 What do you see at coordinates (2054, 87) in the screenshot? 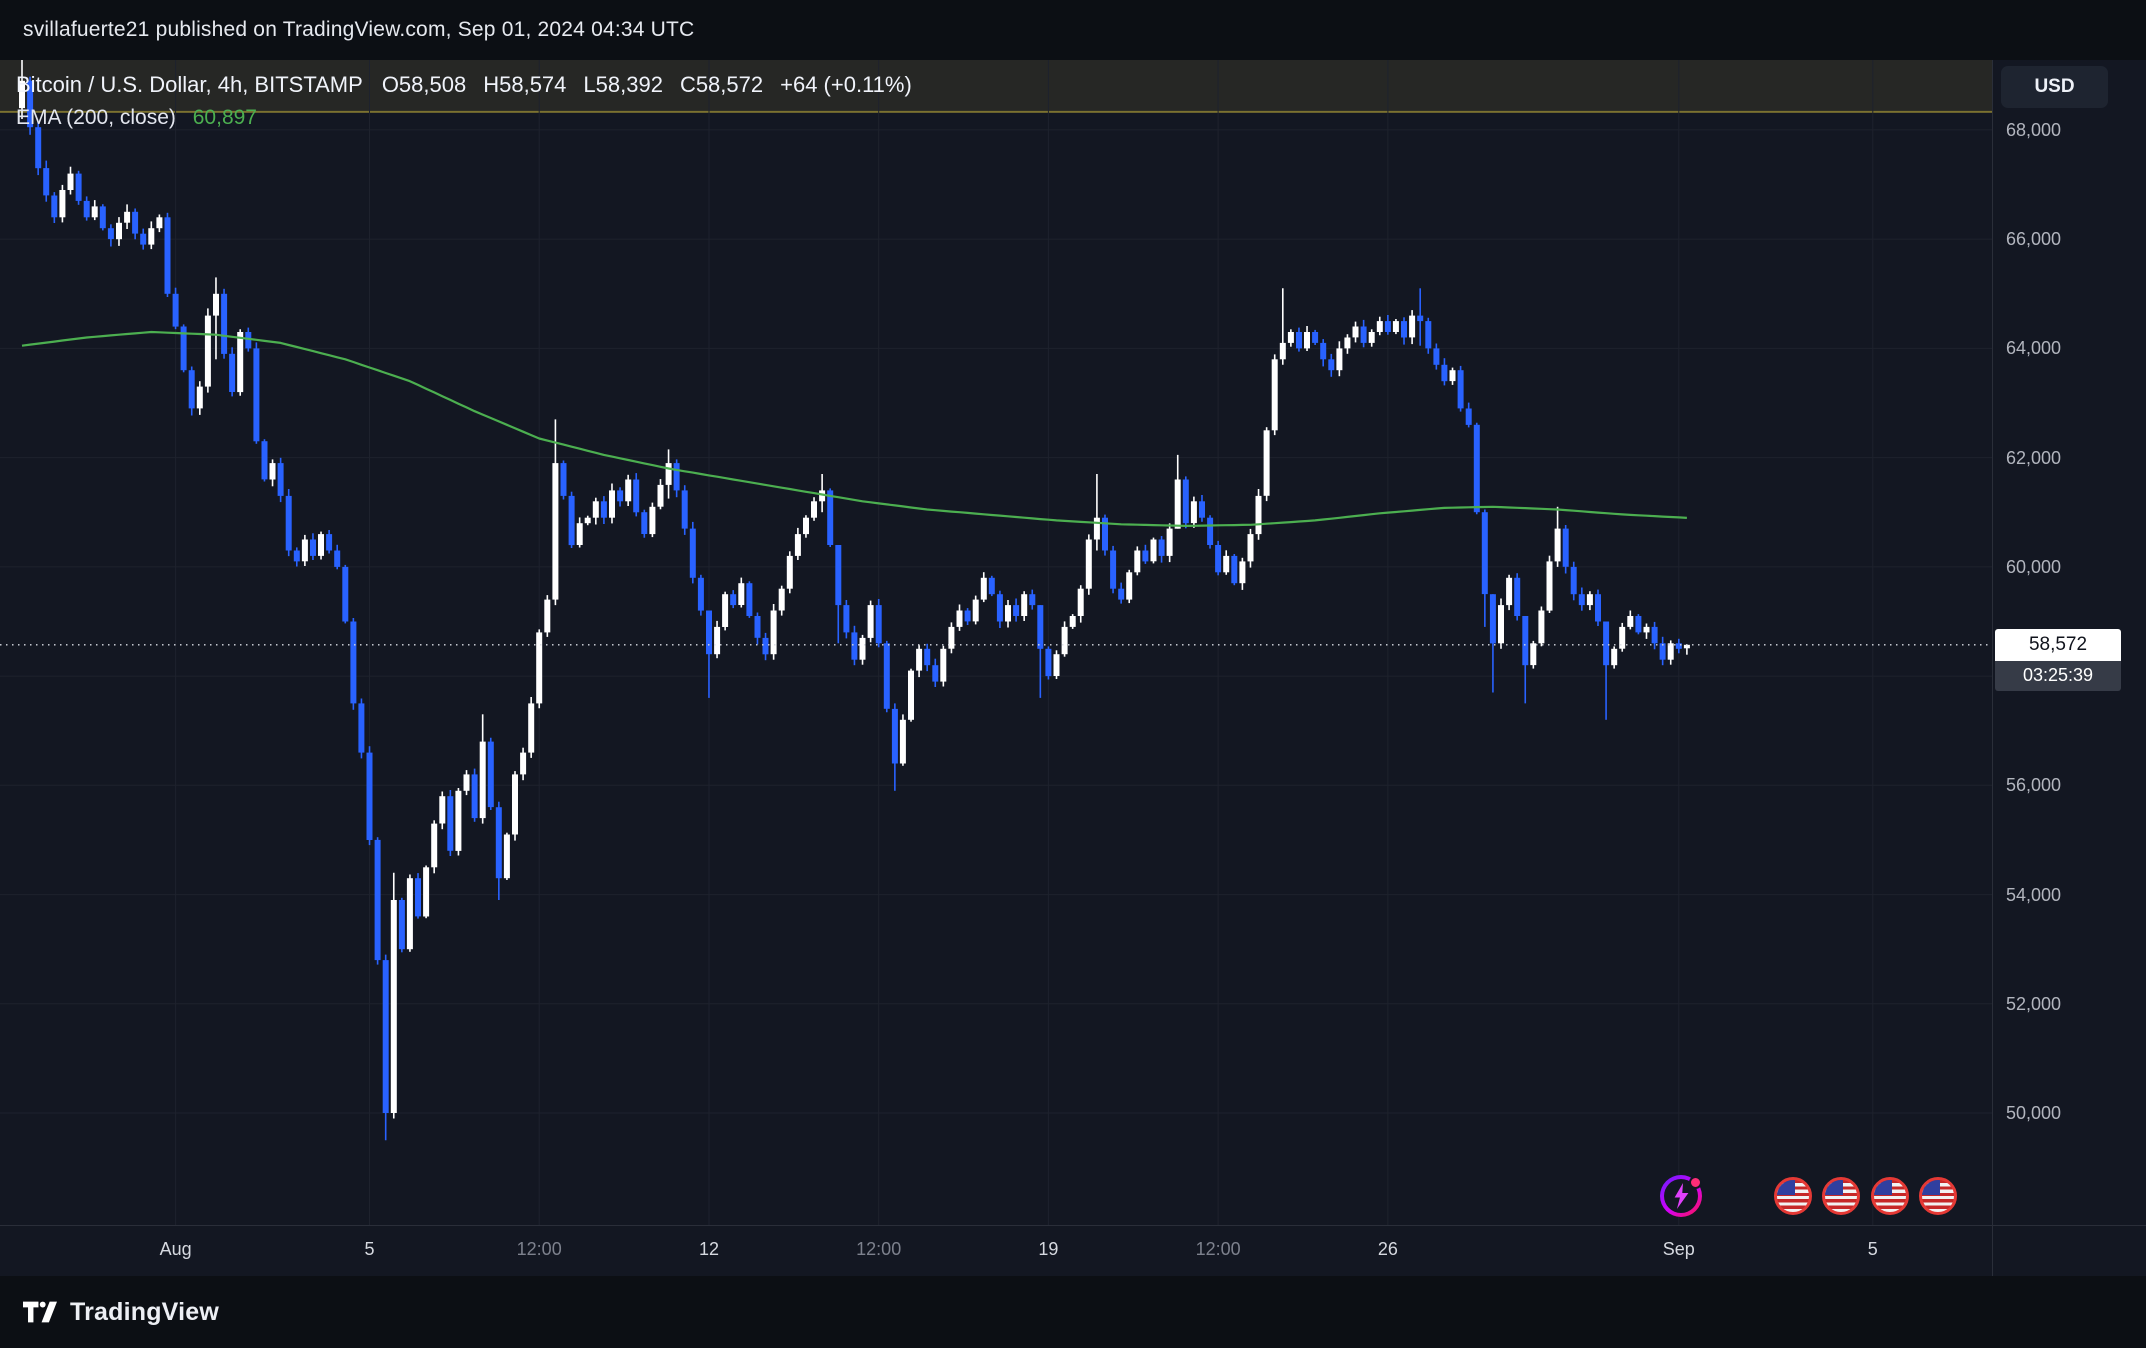
I see `currency-toggle-button: USD` at bounding box center [2054, 87].